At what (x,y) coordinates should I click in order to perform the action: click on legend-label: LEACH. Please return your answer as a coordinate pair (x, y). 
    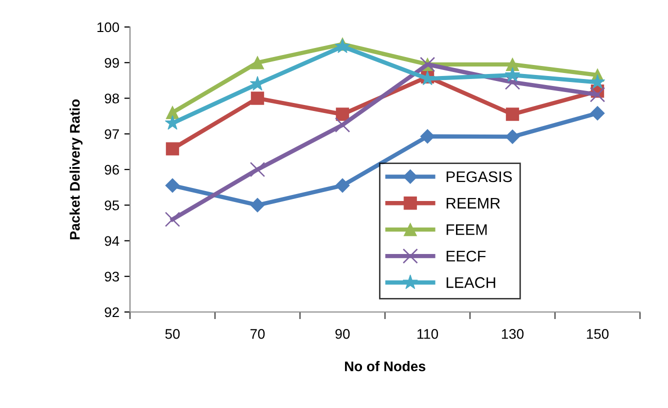
    Looking at the image, I should click on (471, 282).